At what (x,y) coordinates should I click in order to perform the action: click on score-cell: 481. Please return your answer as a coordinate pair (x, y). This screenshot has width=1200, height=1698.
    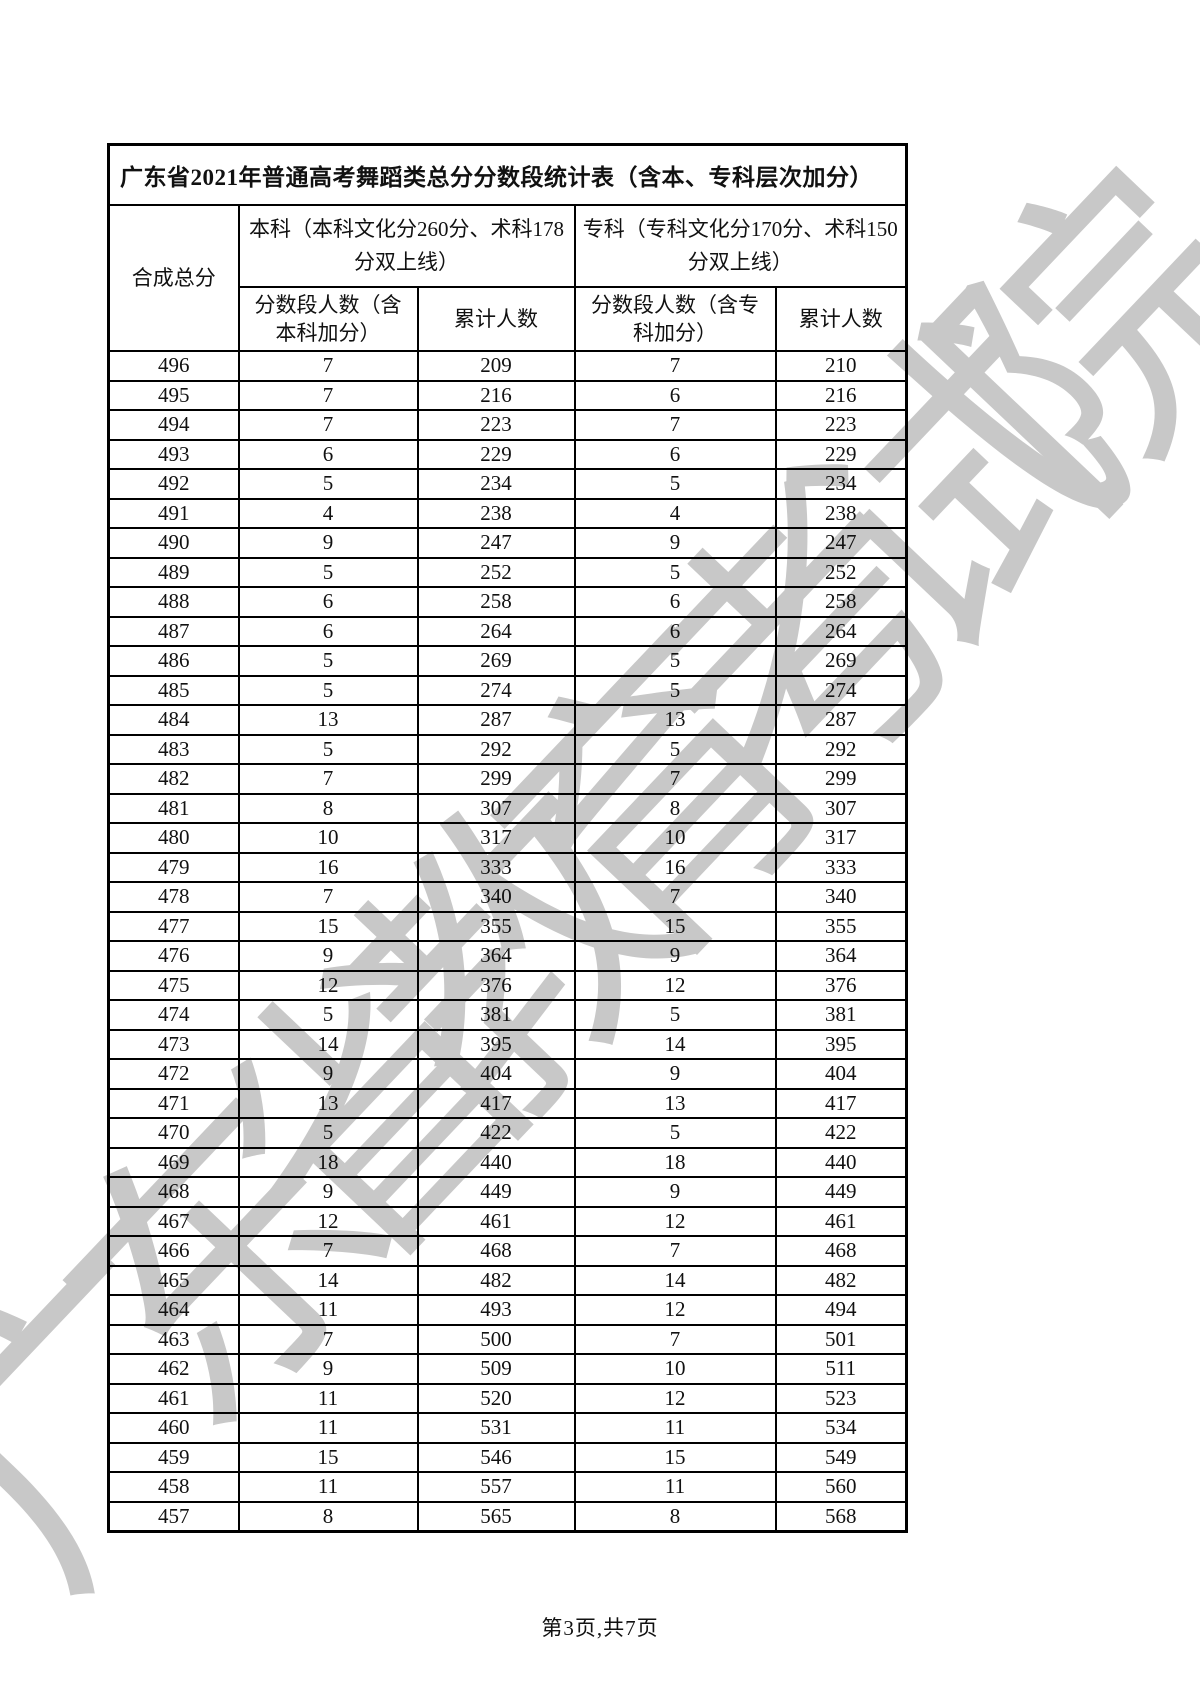
    Looking at the image, I should click on (173, 808).